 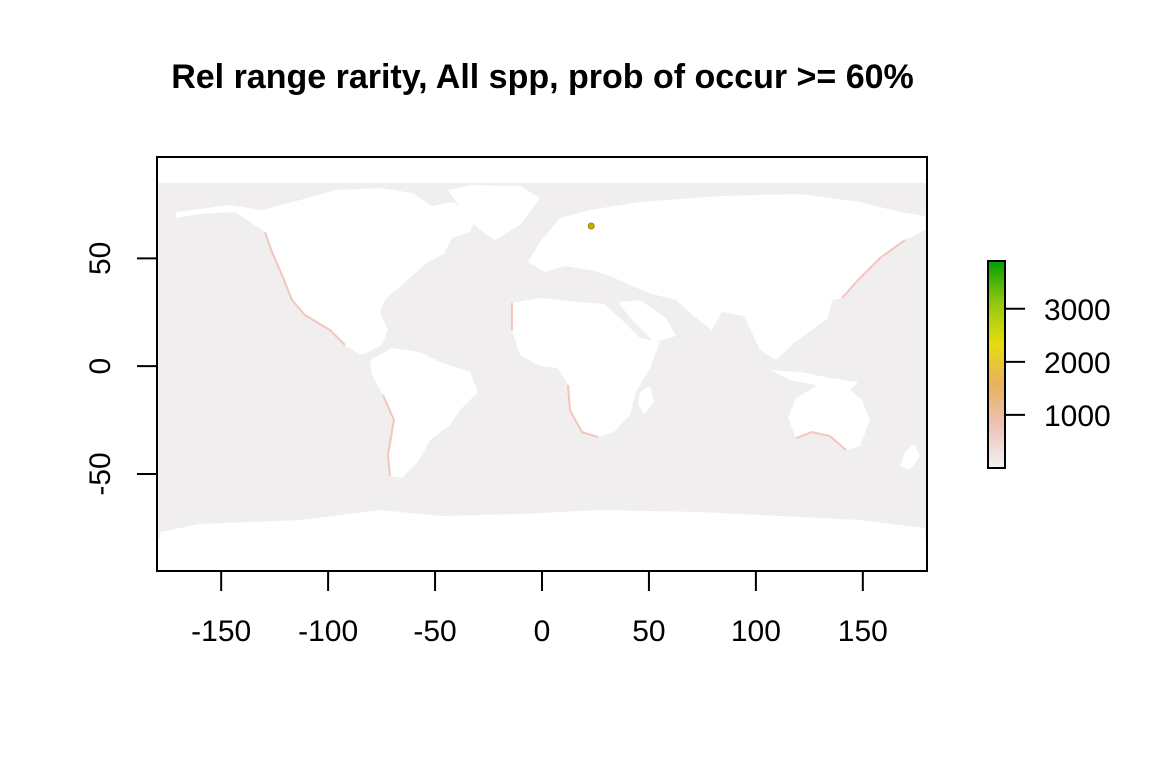 What do you see at coordinates (647, 321) in the screenshot?
I see `land-arabia` at bounding box center [647, 321].